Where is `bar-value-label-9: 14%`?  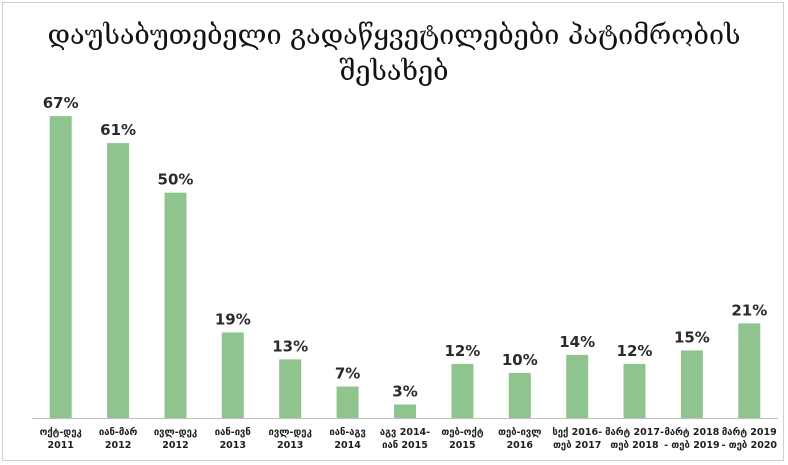
bar-value-label-9: 14% is located at coordinates (577, 342).